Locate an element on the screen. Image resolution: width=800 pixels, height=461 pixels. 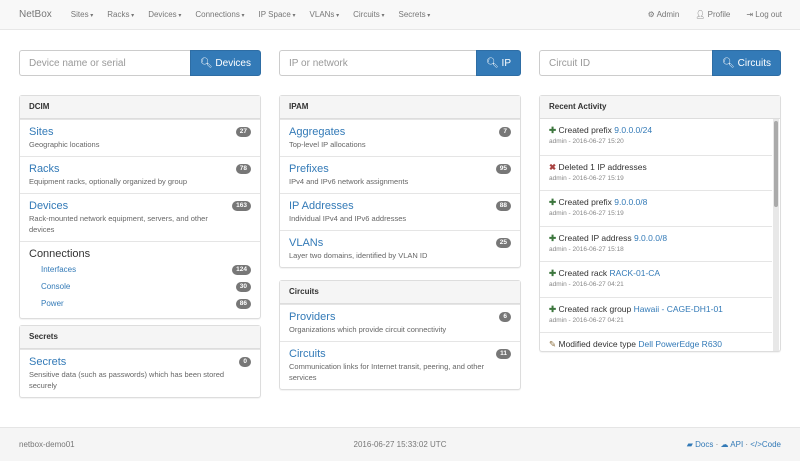
connections-heading: Connections is located at coordinates (60, 254).